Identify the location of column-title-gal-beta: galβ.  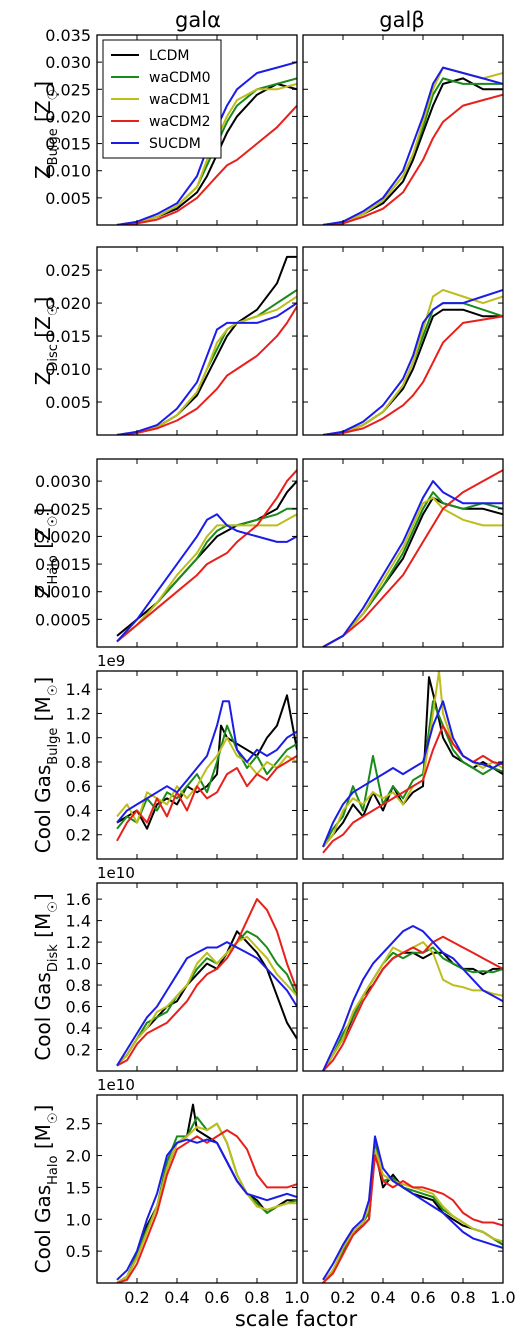
(401, 20).